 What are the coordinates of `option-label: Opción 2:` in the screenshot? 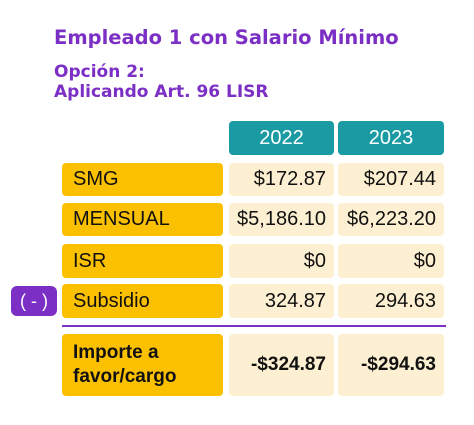 It's located at (99, 72).